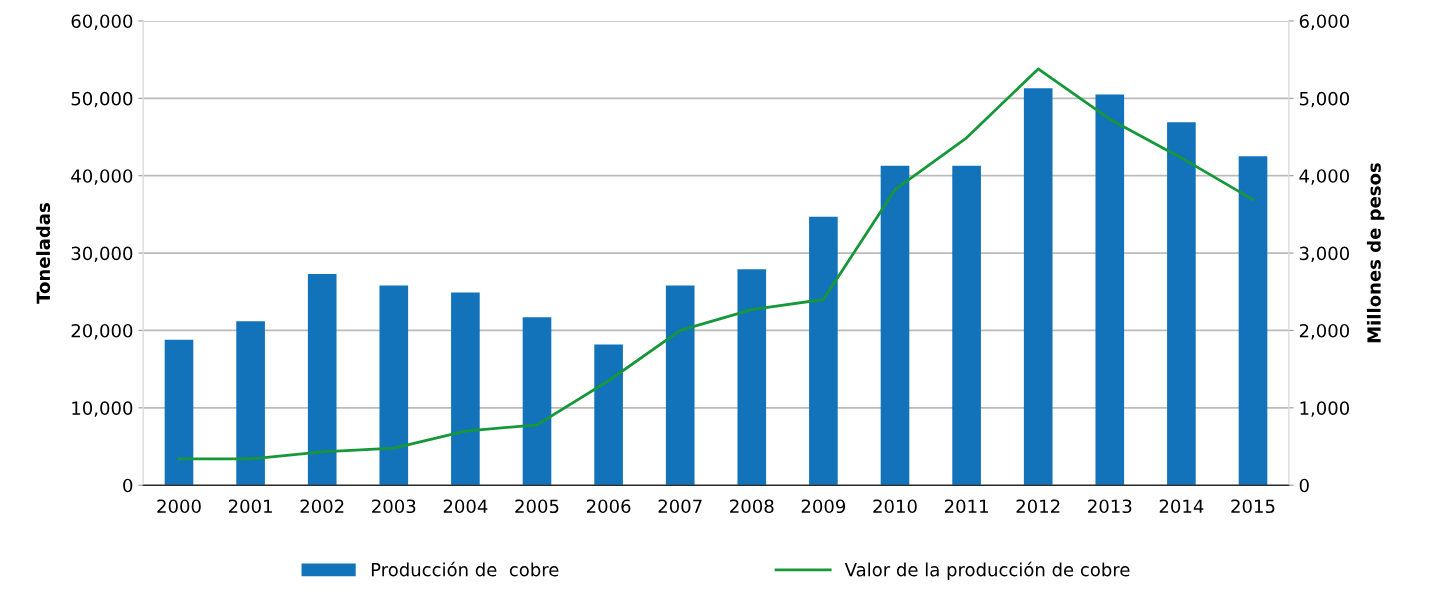 The height and width of the screenshot is (599, 1432). I want to click on x-tick-label: 2001, so click(250, 506).